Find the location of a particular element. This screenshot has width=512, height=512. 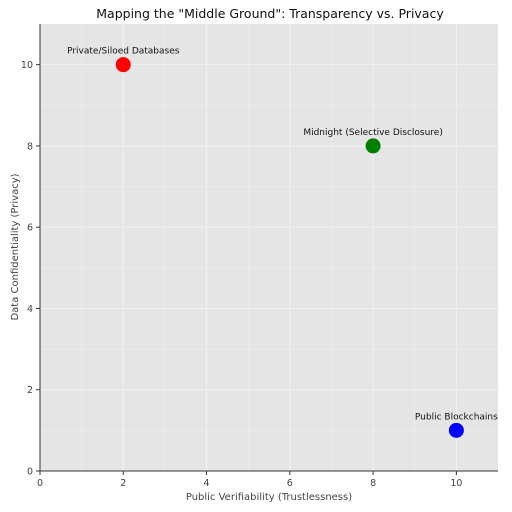

x-axis-label: Public Verifiability (Trustlessness) is located at coordinates (269, 497).